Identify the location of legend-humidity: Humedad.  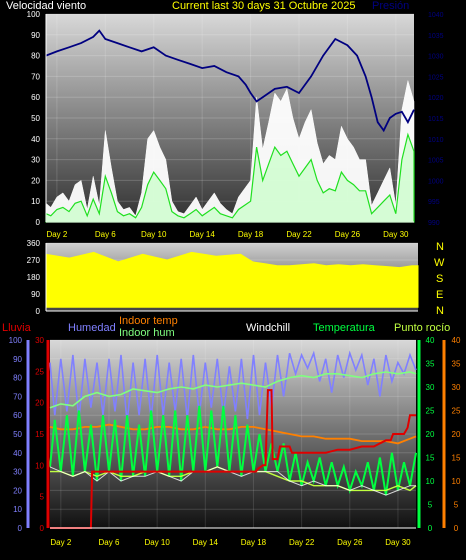
(92, 328).